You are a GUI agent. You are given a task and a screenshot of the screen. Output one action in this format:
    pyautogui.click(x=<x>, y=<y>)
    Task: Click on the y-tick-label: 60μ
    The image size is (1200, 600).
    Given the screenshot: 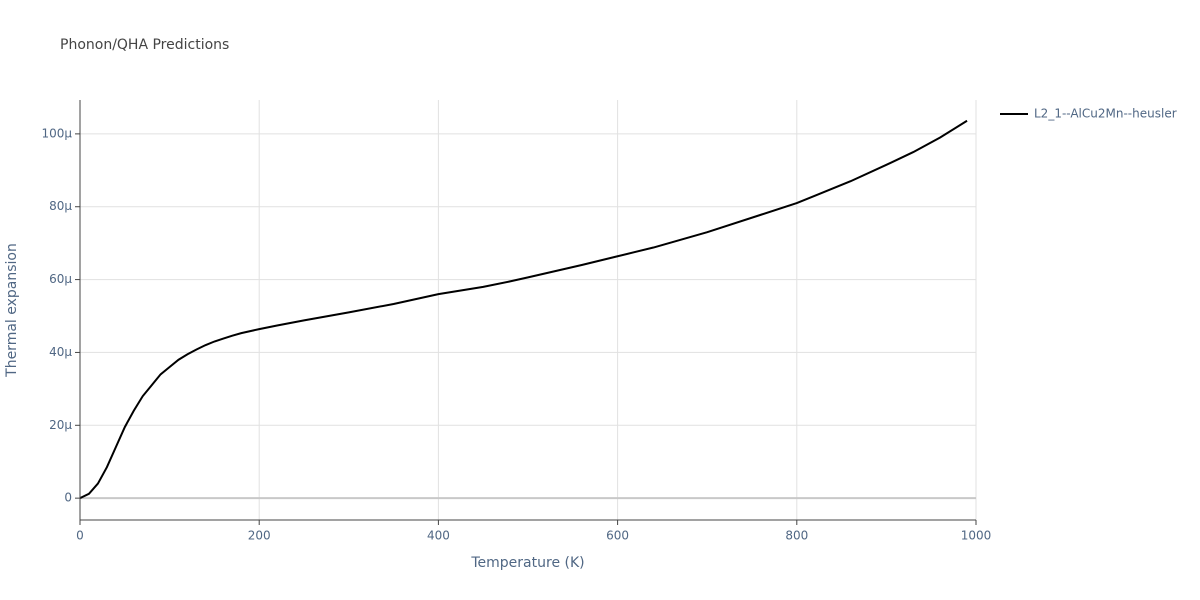 What is the action you would take?
    pyautogui.click(x=60, y=279)
    